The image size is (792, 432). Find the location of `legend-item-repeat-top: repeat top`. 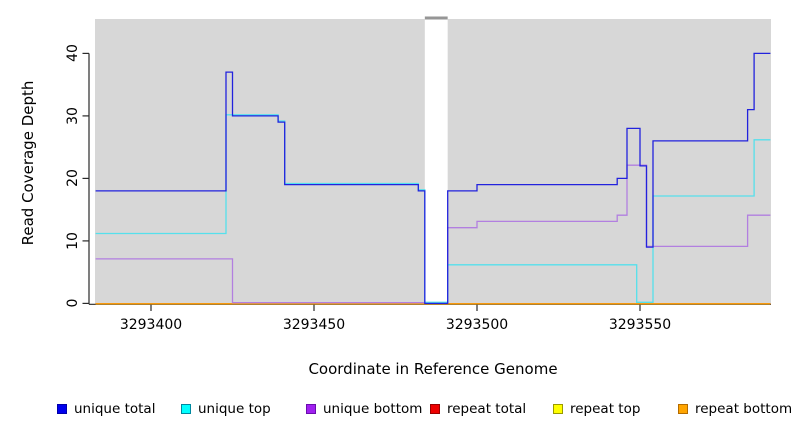

legend-item-repeat-top: repeat top is located at coordinates (596, 409).